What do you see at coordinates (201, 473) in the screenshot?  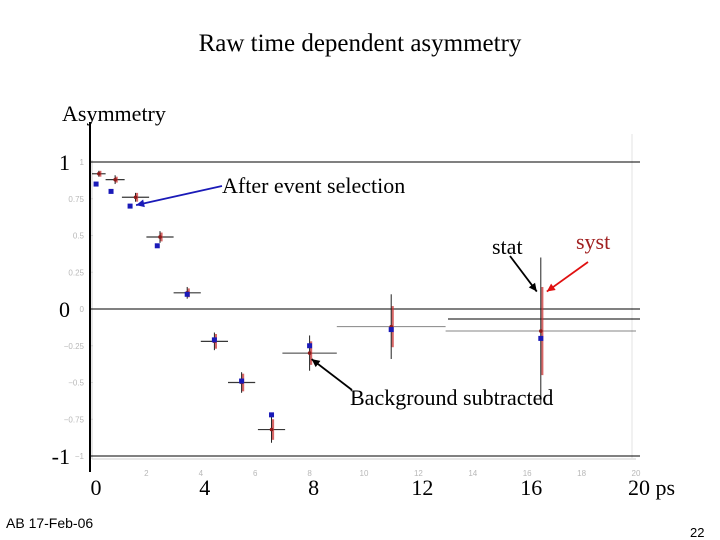 I see `faint-x-tick-label: 4` at bounding box center [201, 473].